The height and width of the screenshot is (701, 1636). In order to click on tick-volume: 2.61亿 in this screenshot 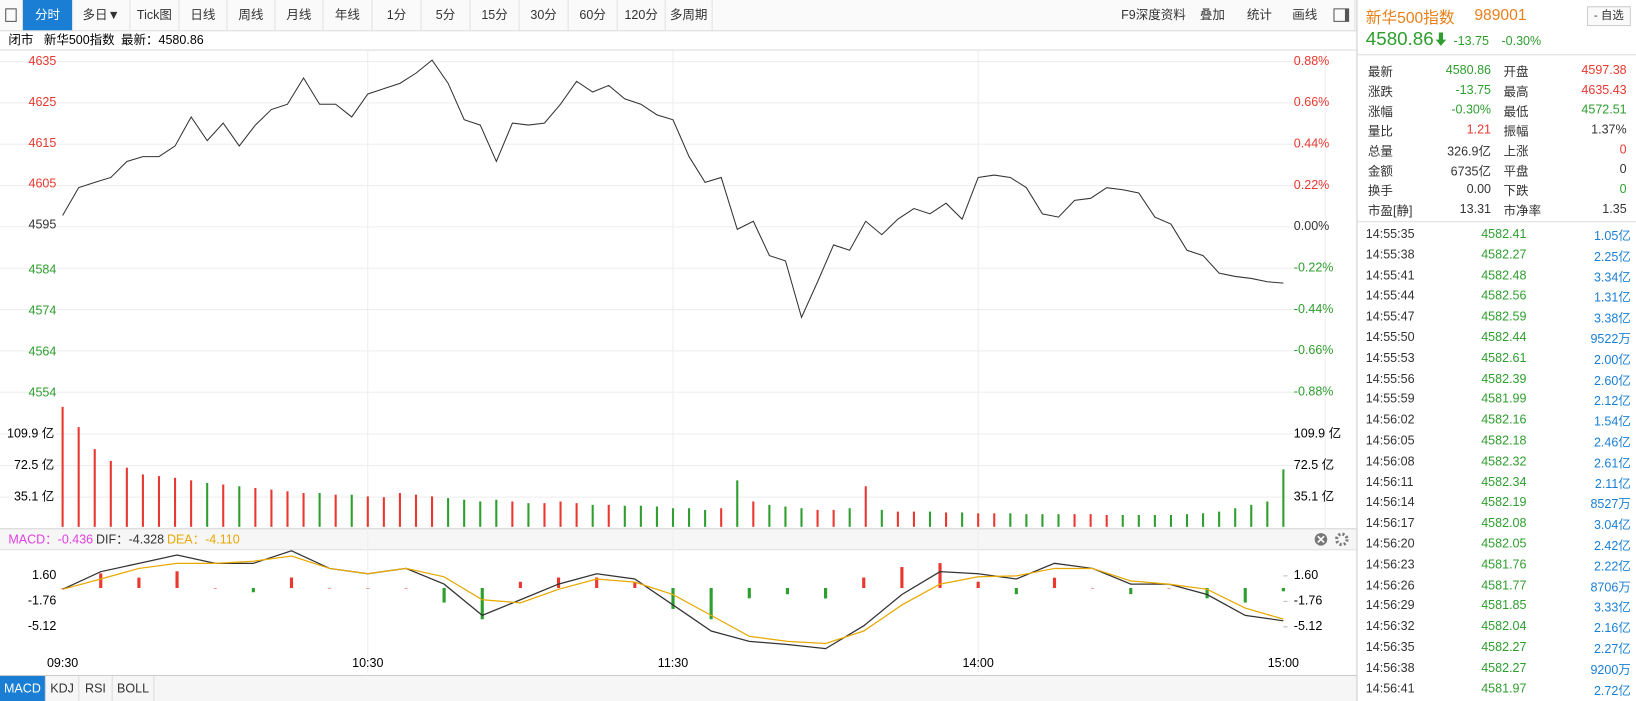, I will do `click(1612, 463)`.